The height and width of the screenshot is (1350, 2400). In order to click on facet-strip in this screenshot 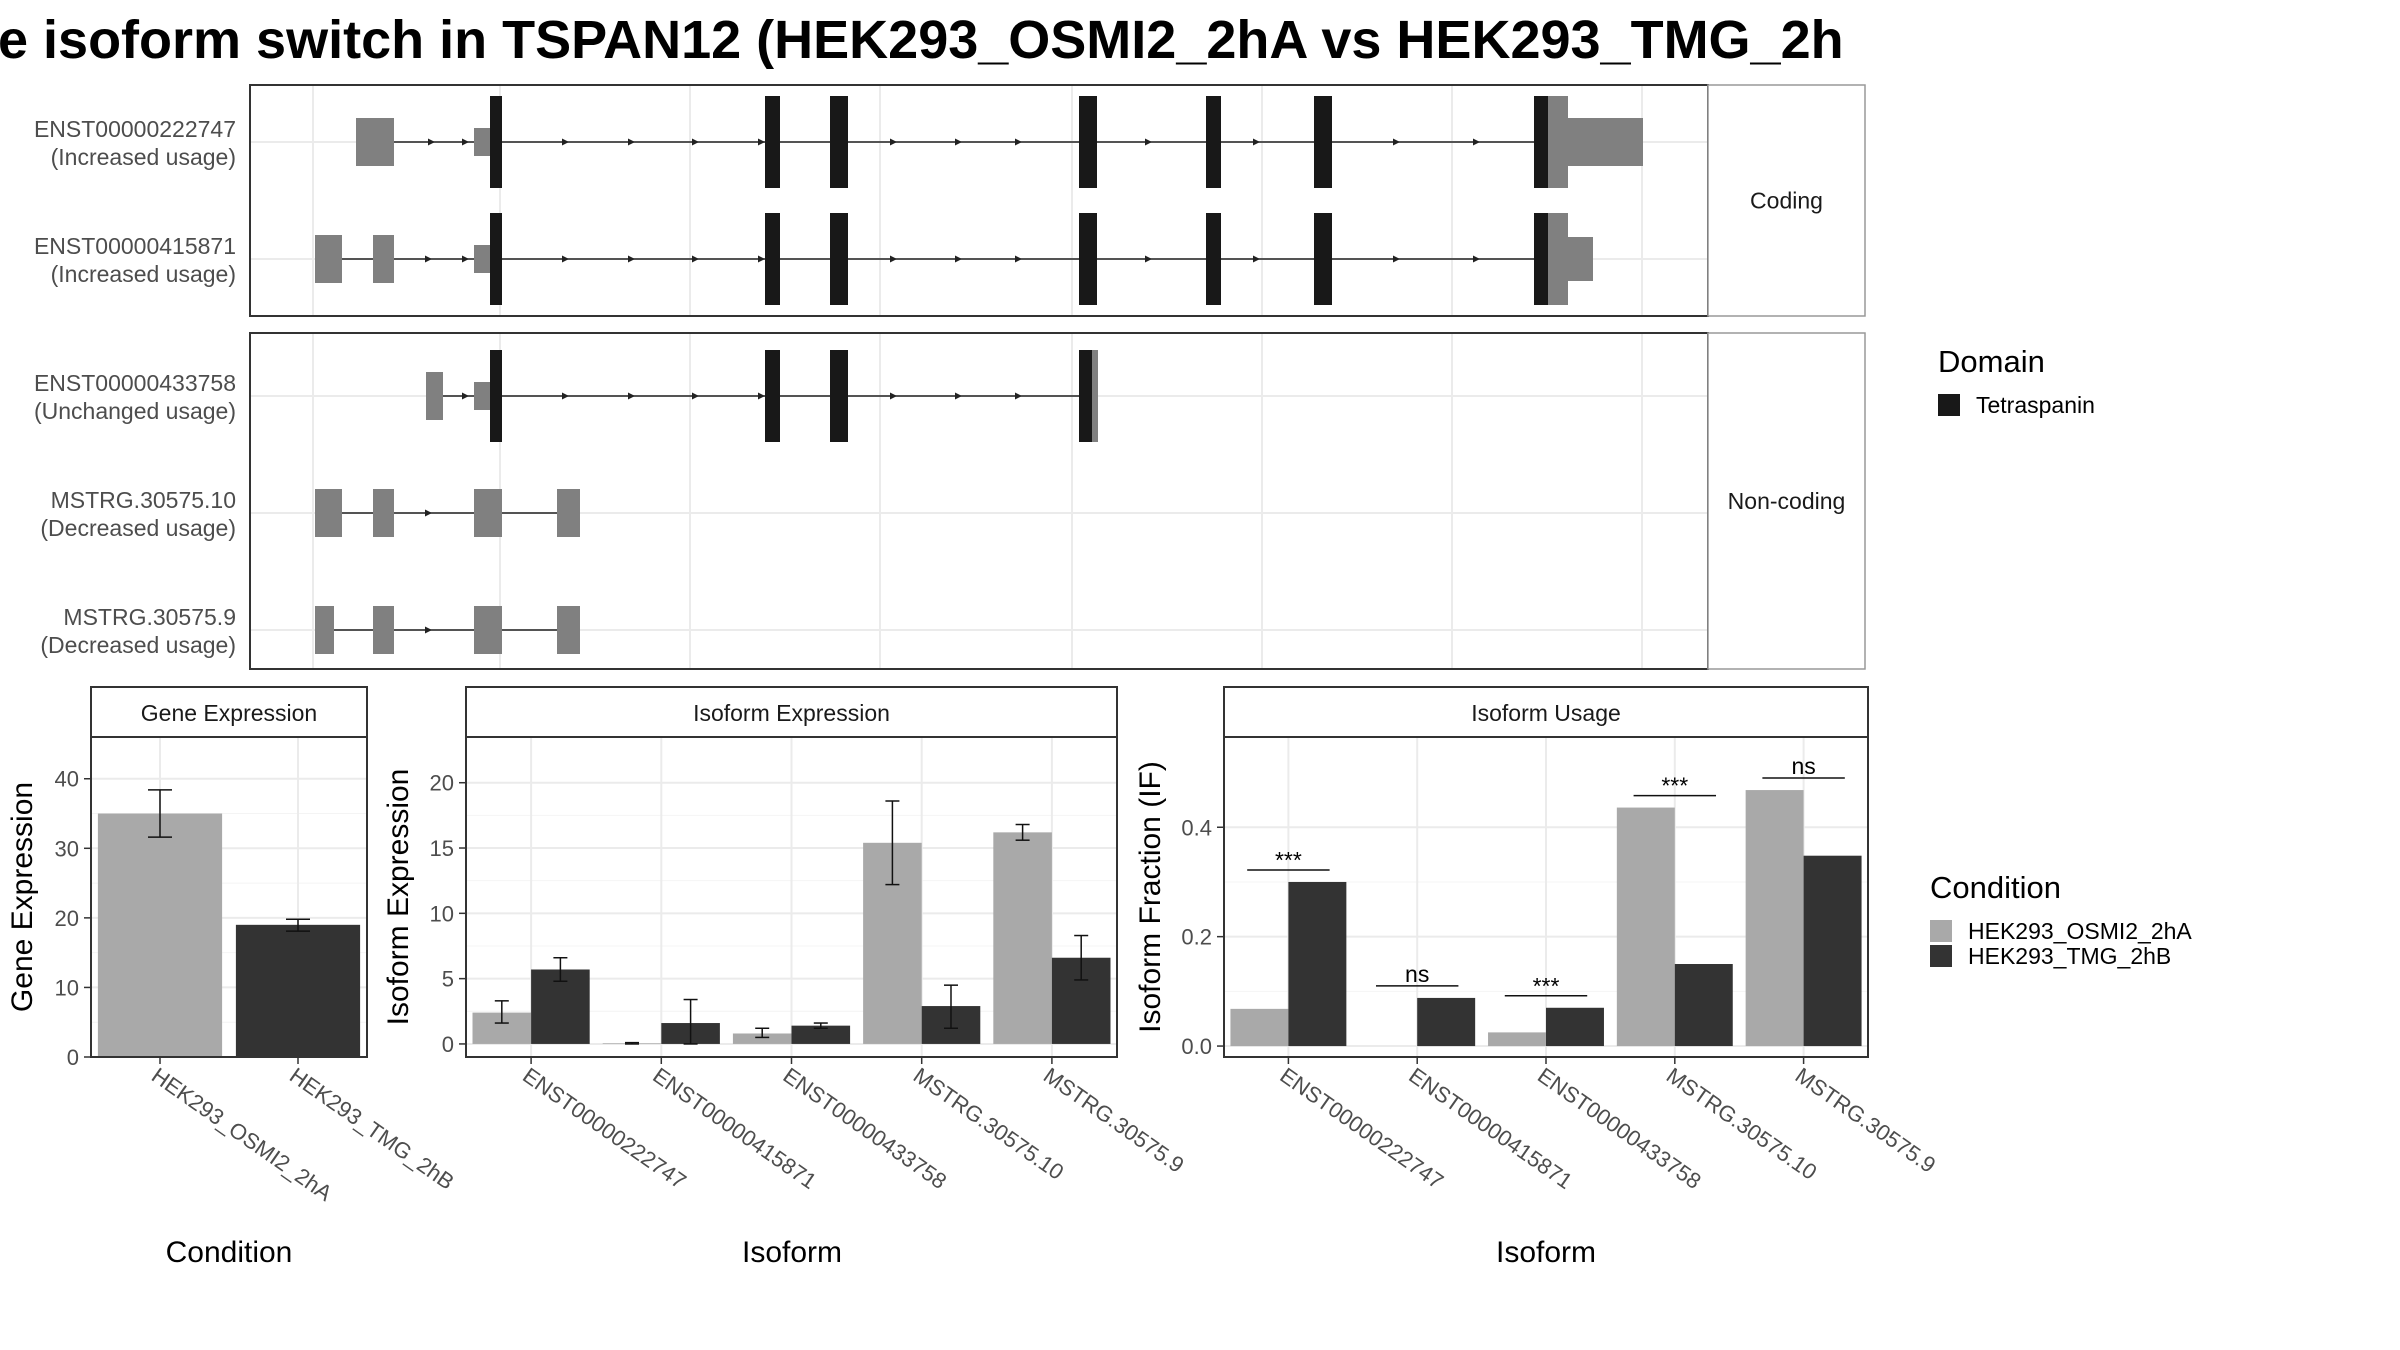, I will do `click(1786, 501)`.